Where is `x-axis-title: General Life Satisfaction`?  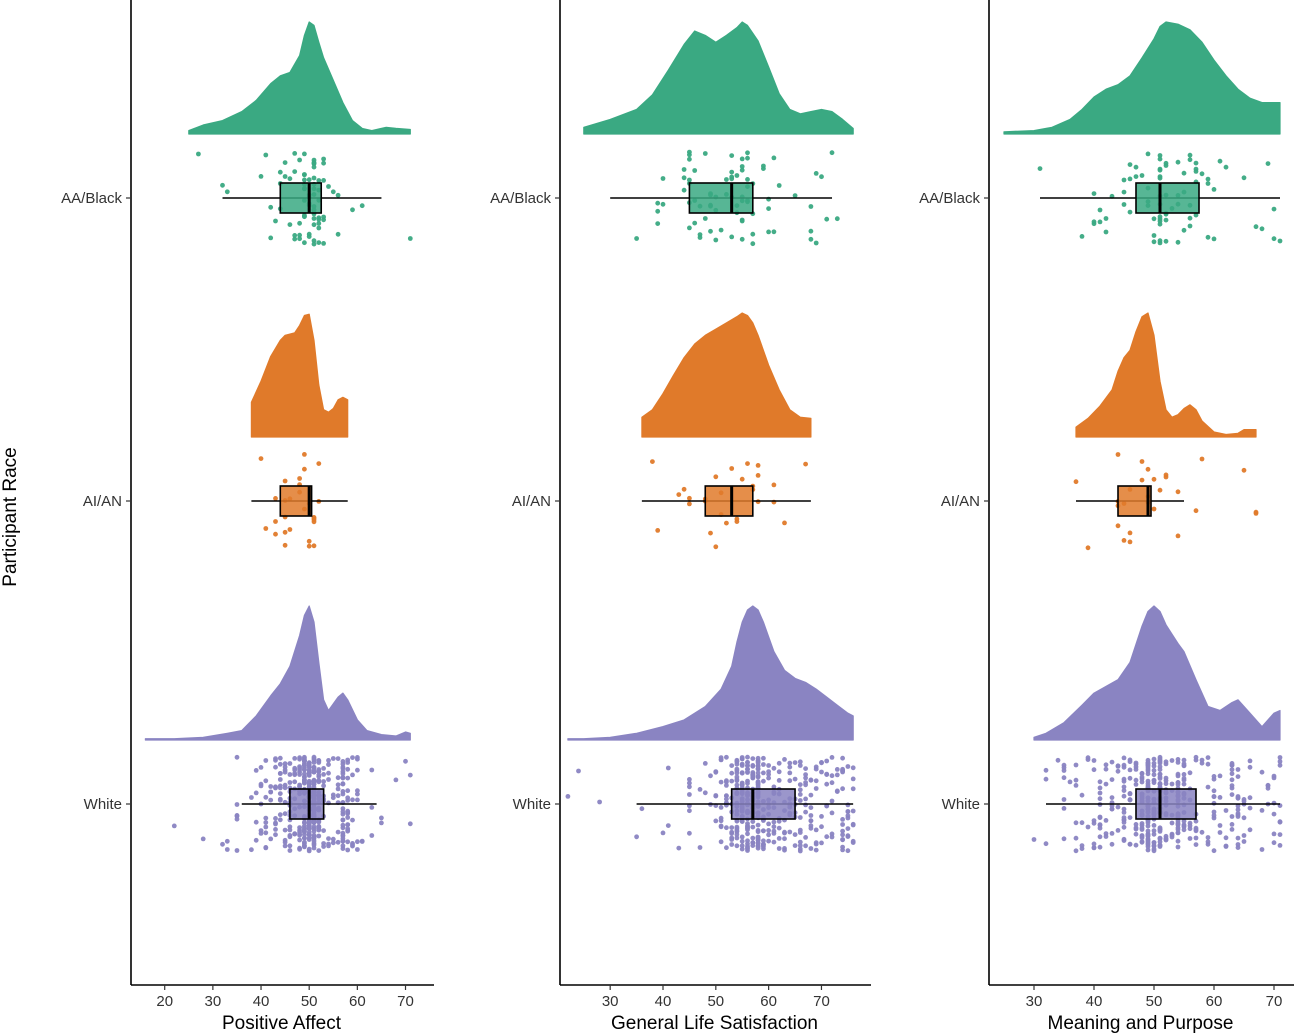
x-axis-title: General Life Satisfaction is located at coordinates (714, 1023).